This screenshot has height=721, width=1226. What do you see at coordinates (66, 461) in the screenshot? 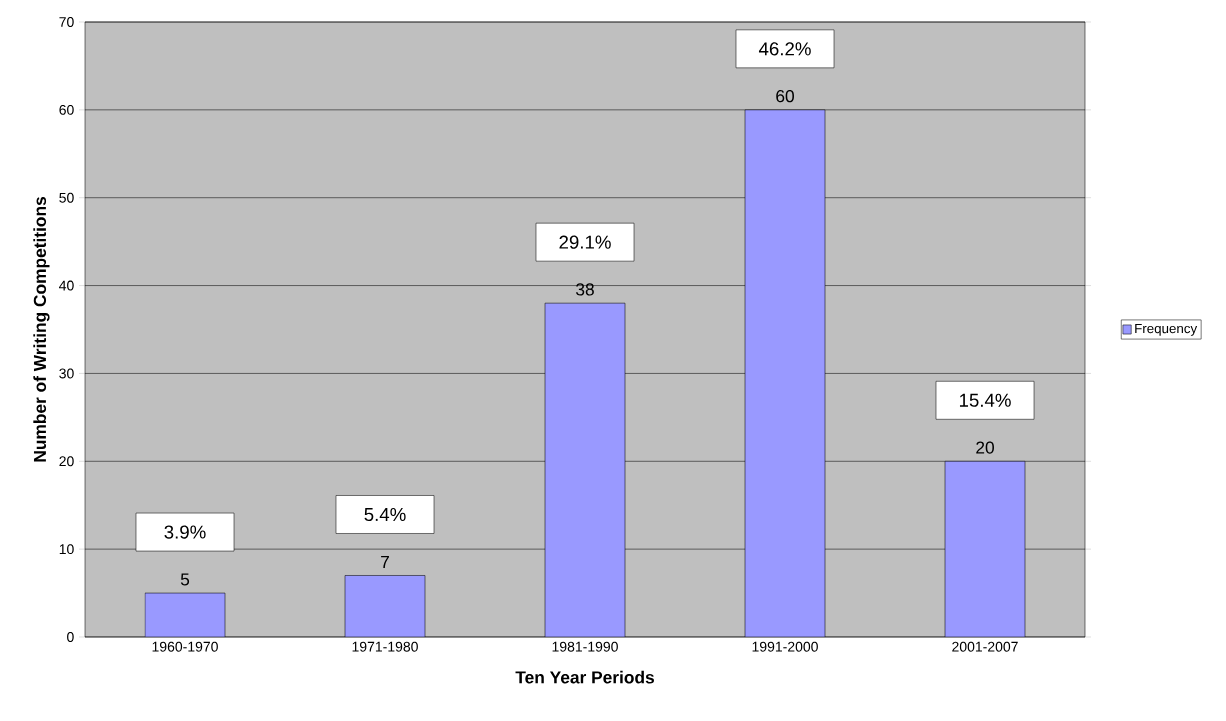
I see `y-tick-label: 20` at bounding box center [66, 461].